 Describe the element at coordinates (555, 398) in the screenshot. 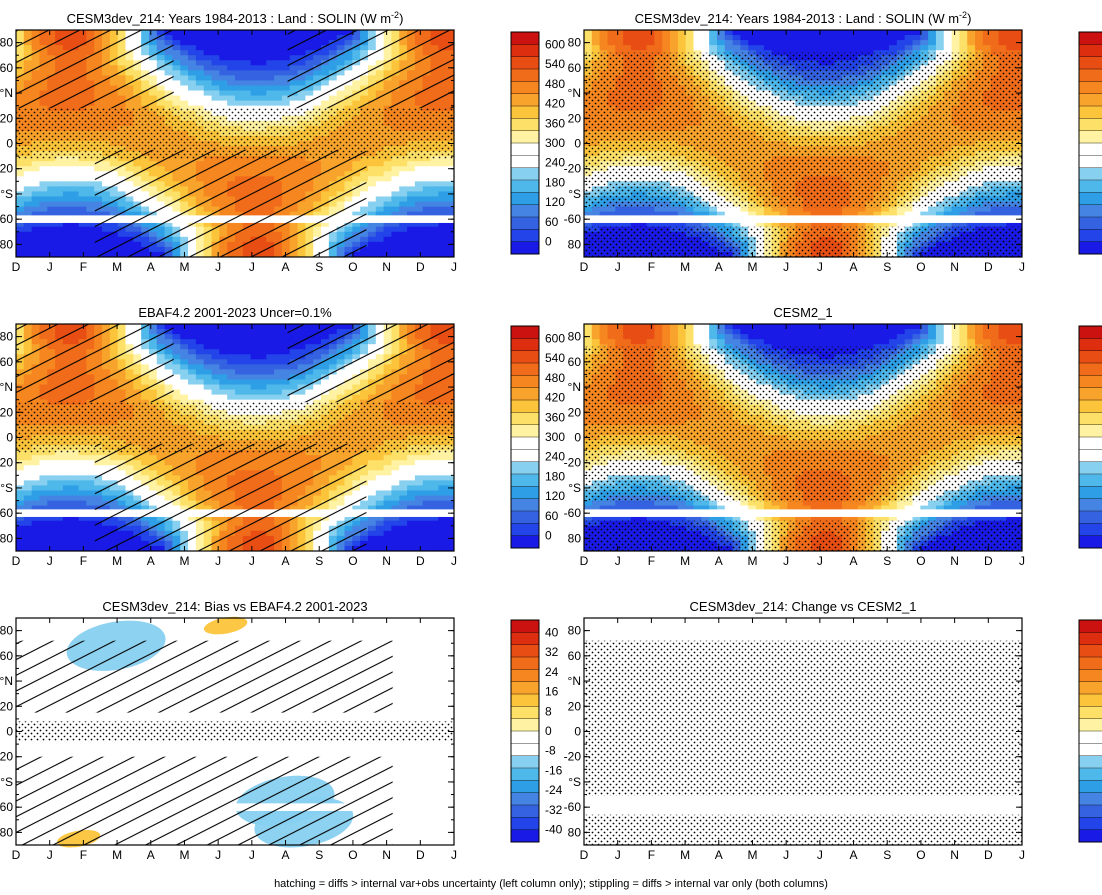

I see `colorbar-label: 420` at that location.